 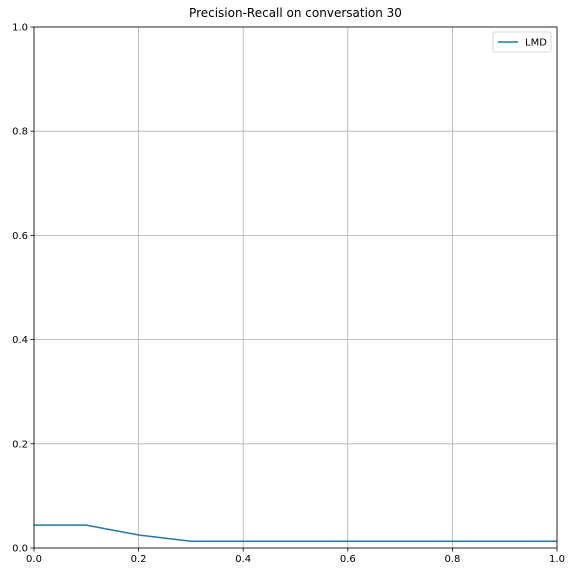 What do you see at coordinates (20, 549) in the screenshot?
I see `y-tick-label: 0.0` at bounding box center [20, 549].